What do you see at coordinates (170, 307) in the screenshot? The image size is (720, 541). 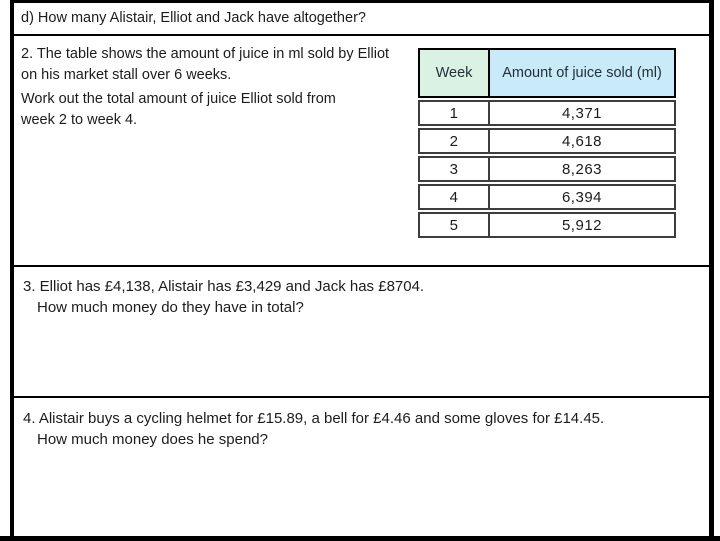 I see `question-3-line-2: How much money do they have in total?` at bounding box center [170, 307].